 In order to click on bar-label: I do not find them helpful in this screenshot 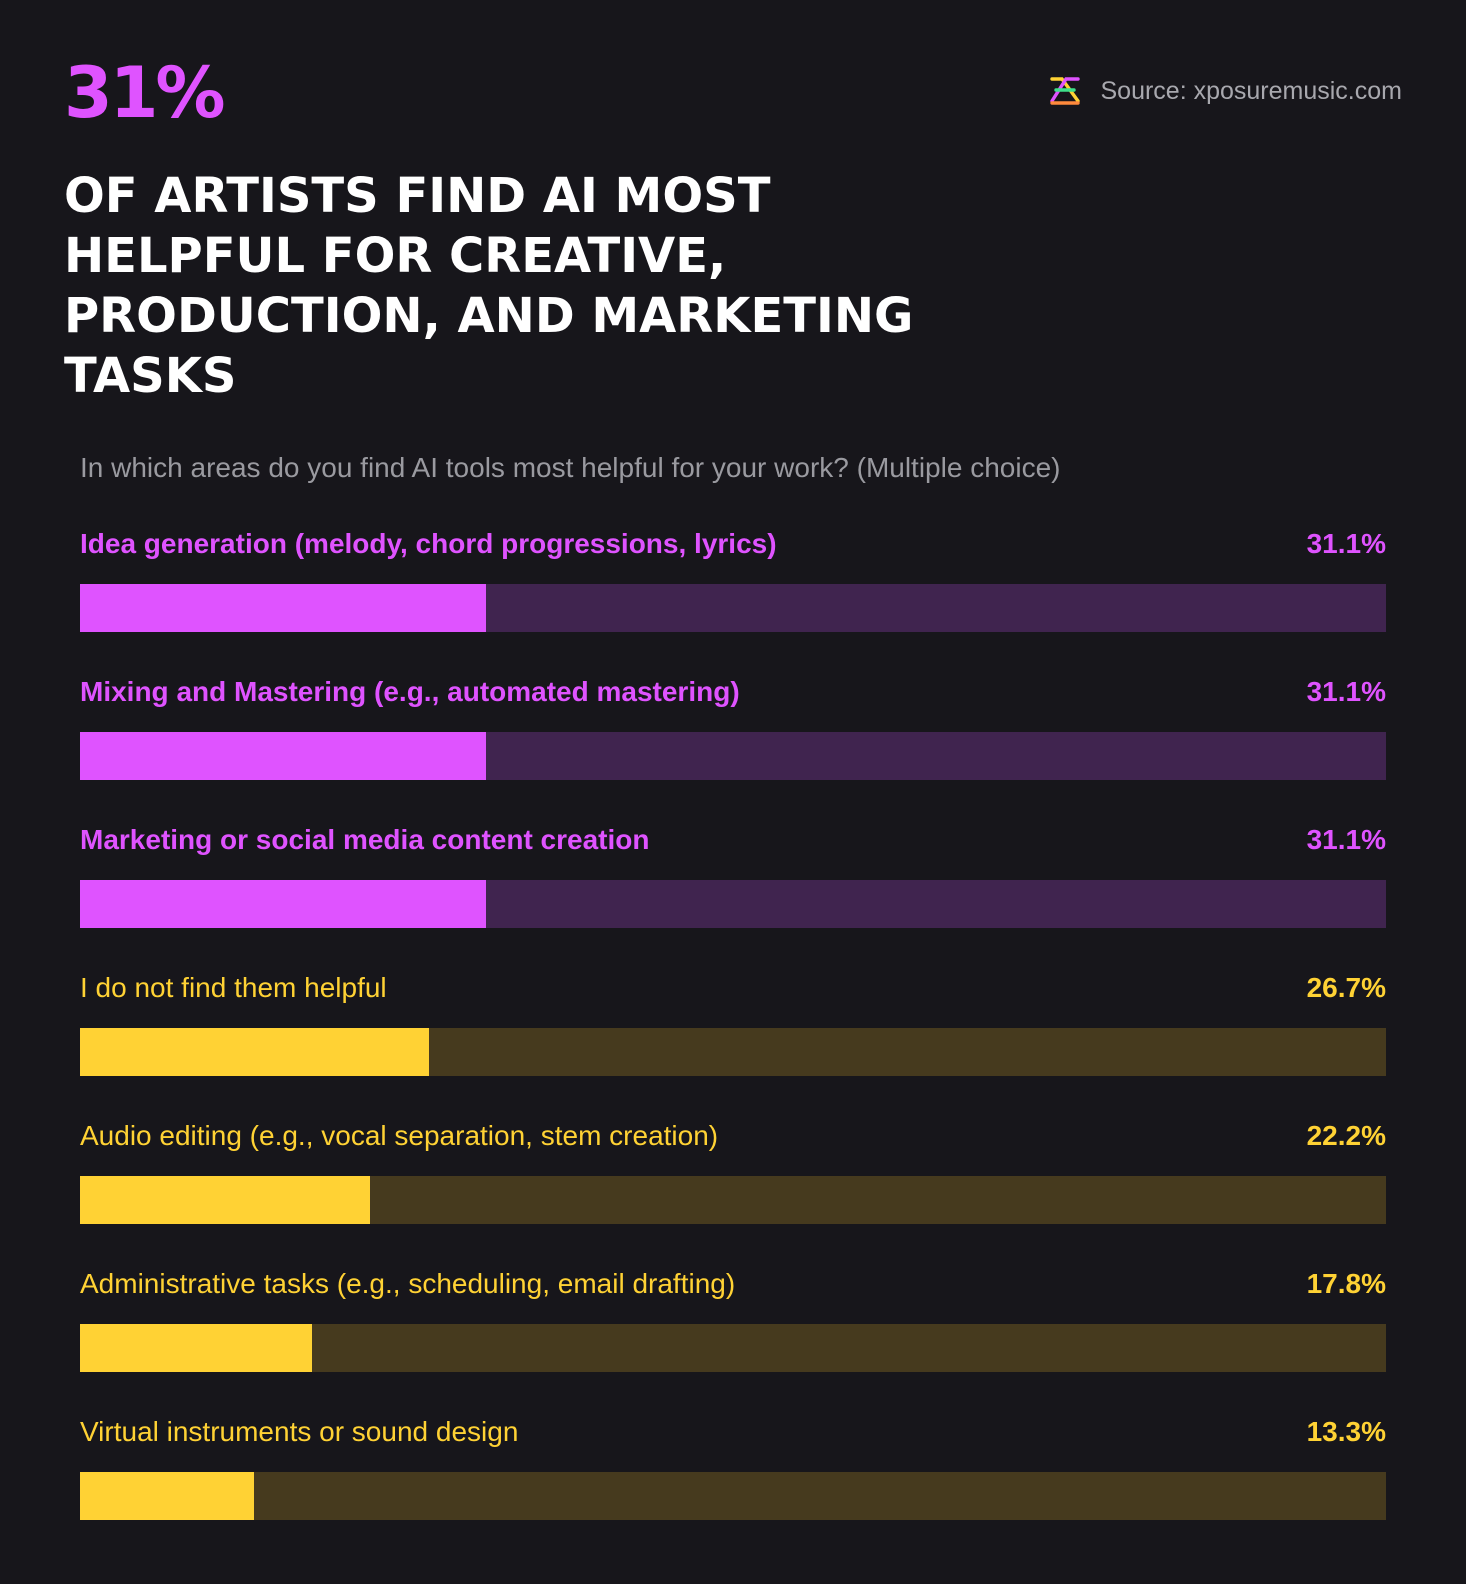, I will do `click(233, 987)`.